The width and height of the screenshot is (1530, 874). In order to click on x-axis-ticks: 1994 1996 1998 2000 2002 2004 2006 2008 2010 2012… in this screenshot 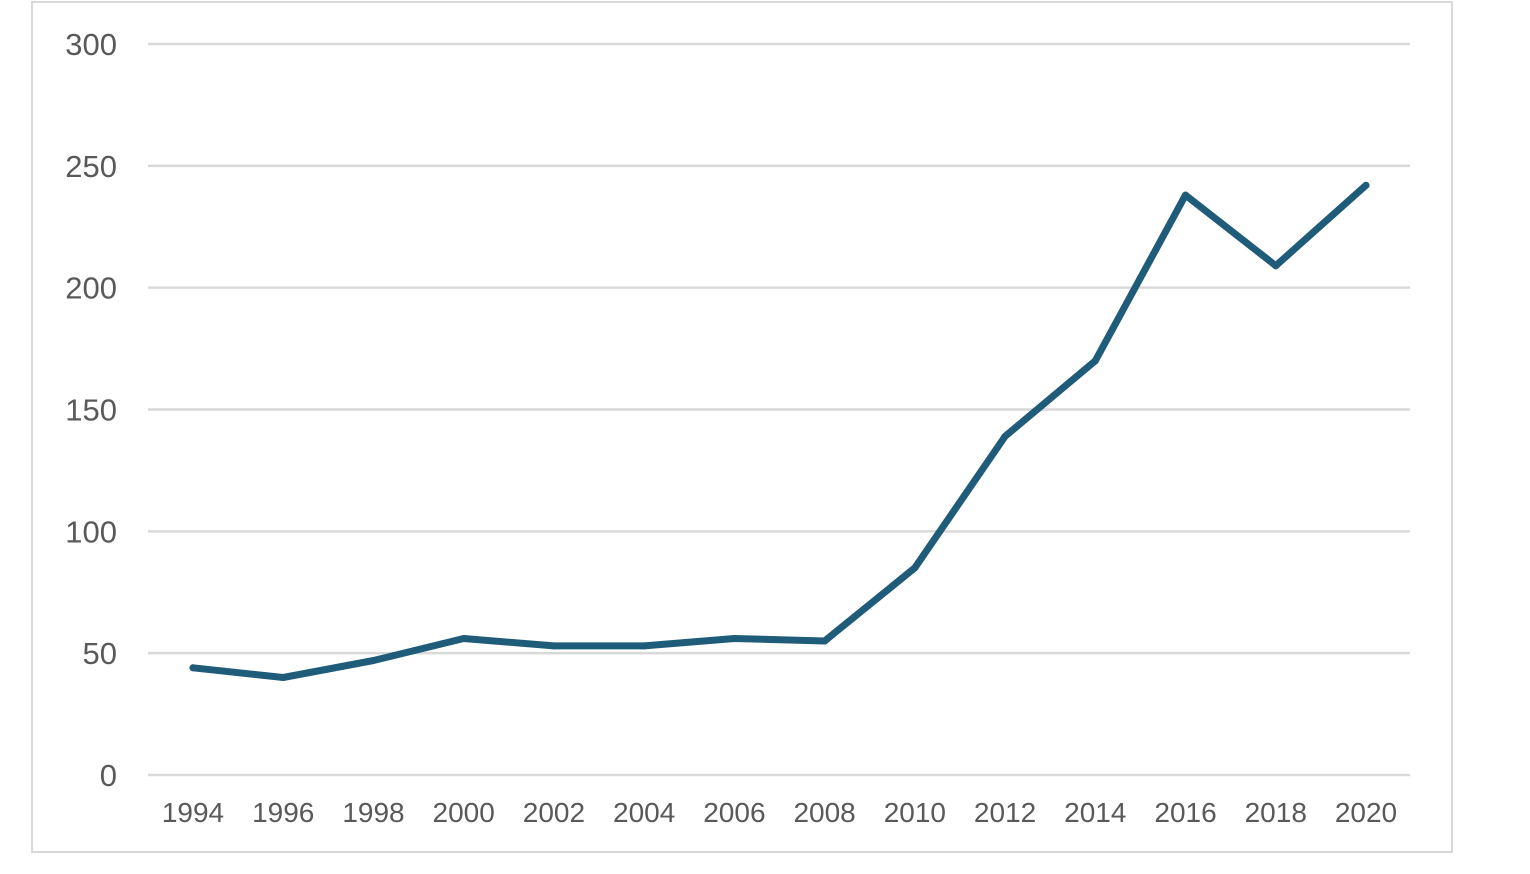, I will do `click(779, 812)`.